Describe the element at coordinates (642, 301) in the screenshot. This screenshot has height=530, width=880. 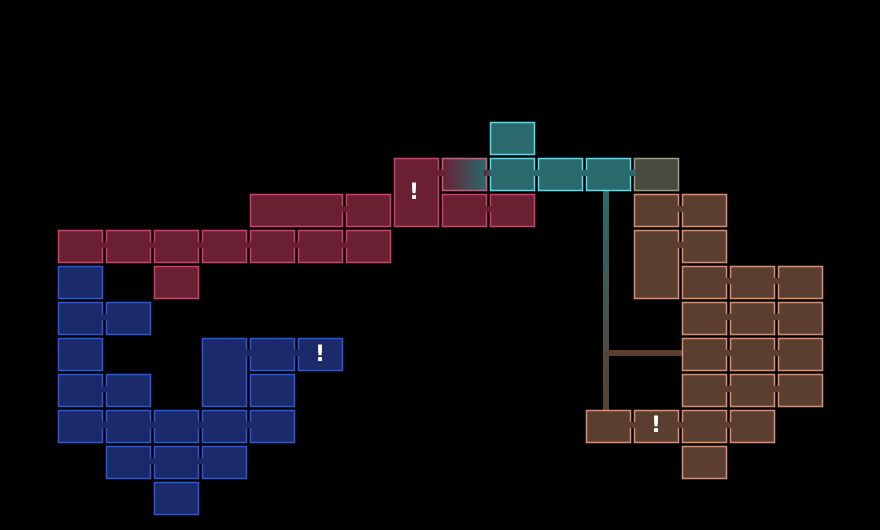
I see `connections` at that location.